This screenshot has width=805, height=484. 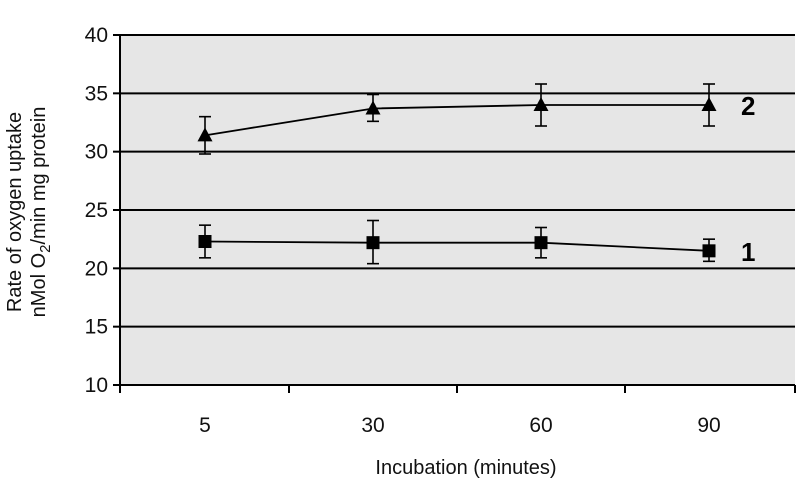 I want to click on y-tick-label-35: 35, so click(x=96, y=93).